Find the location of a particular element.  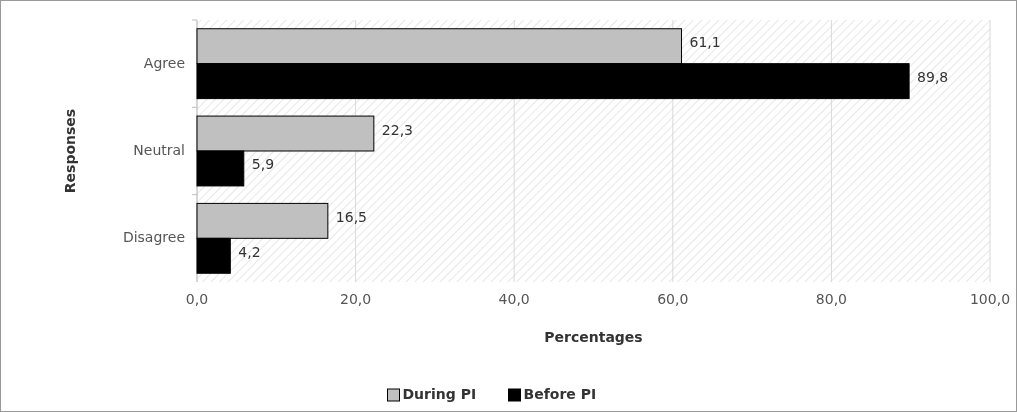

x-tick-label: 60,0 is located at coordinates (673, 299).